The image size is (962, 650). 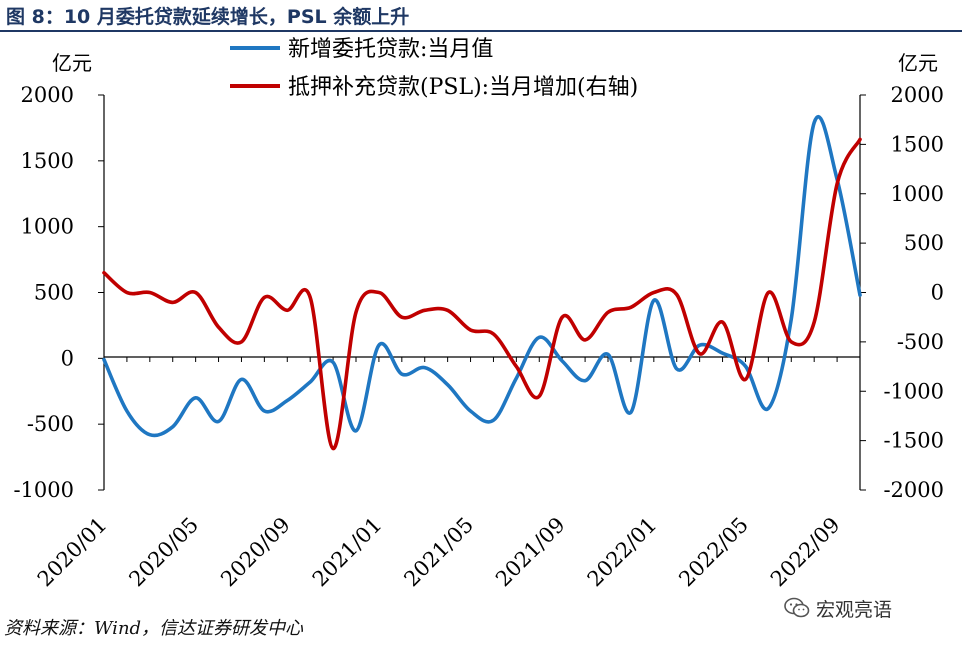 I want to click on x-tick-label: 2021/09, so click(x=530, y=552).